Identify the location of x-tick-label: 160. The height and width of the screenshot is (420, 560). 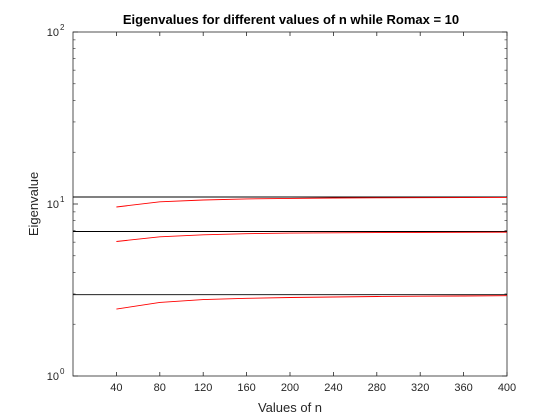
(246, 388).